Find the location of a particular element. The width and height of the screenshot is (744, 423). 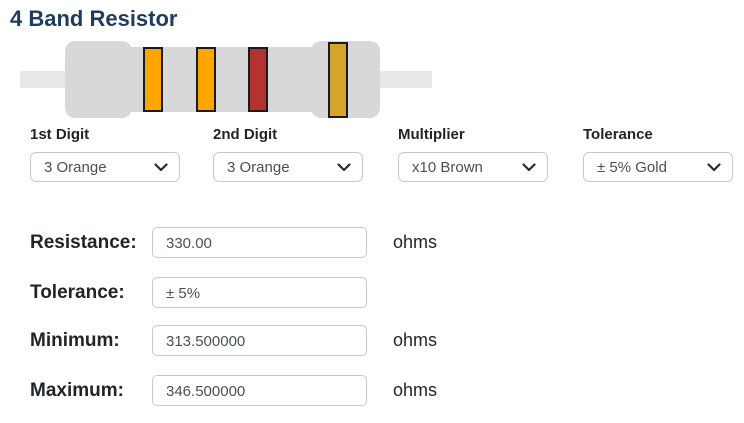

selector-column-multiplier: Multiplier x10 Brown is located at coordinates (473, 154).